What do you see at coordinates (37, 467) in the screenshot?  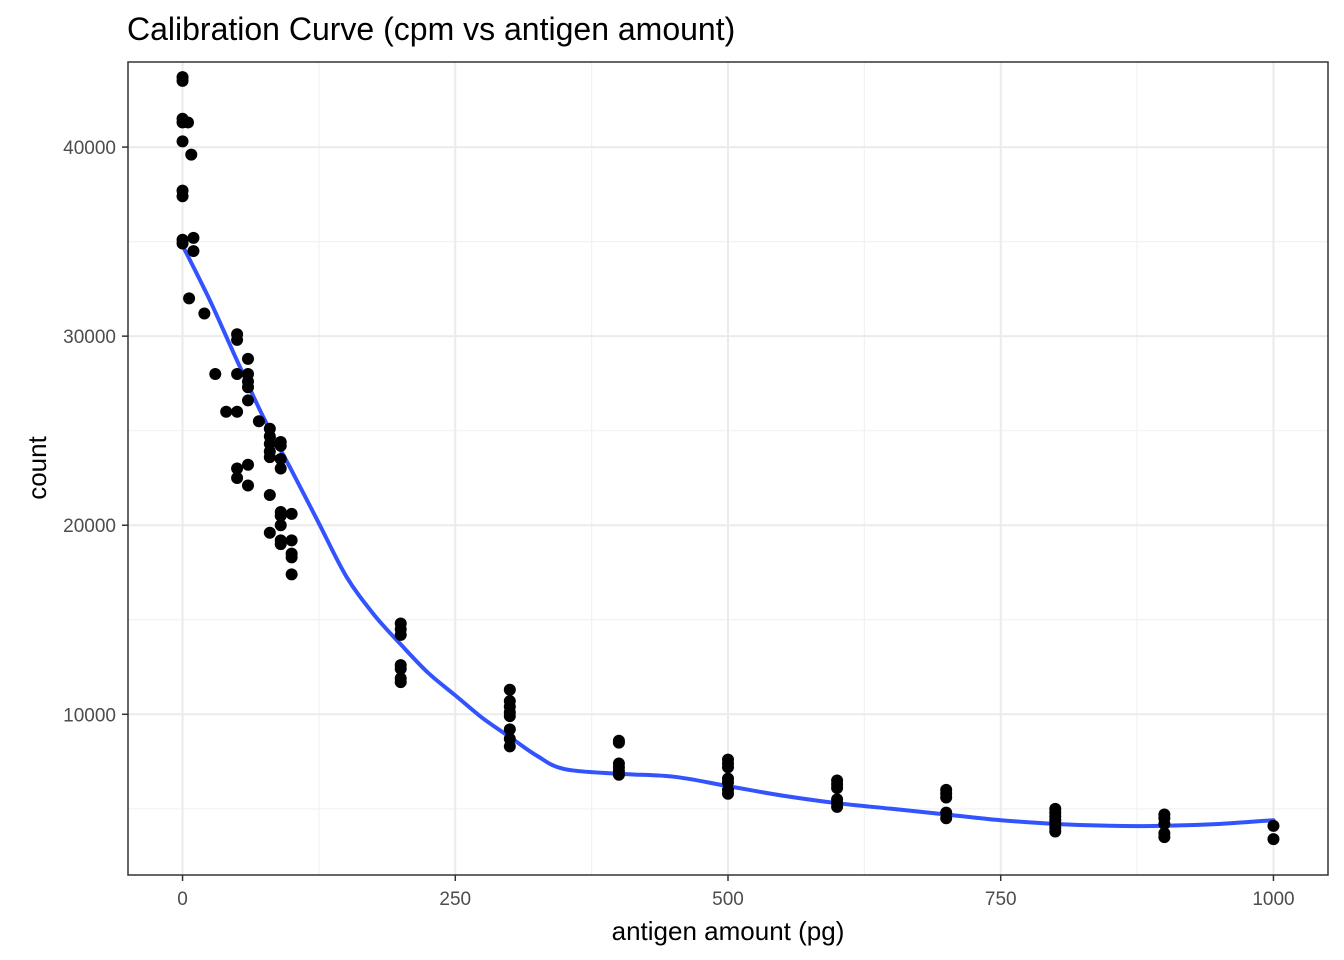 I see `y-axis-label: count` at bounding box center [37, 467].